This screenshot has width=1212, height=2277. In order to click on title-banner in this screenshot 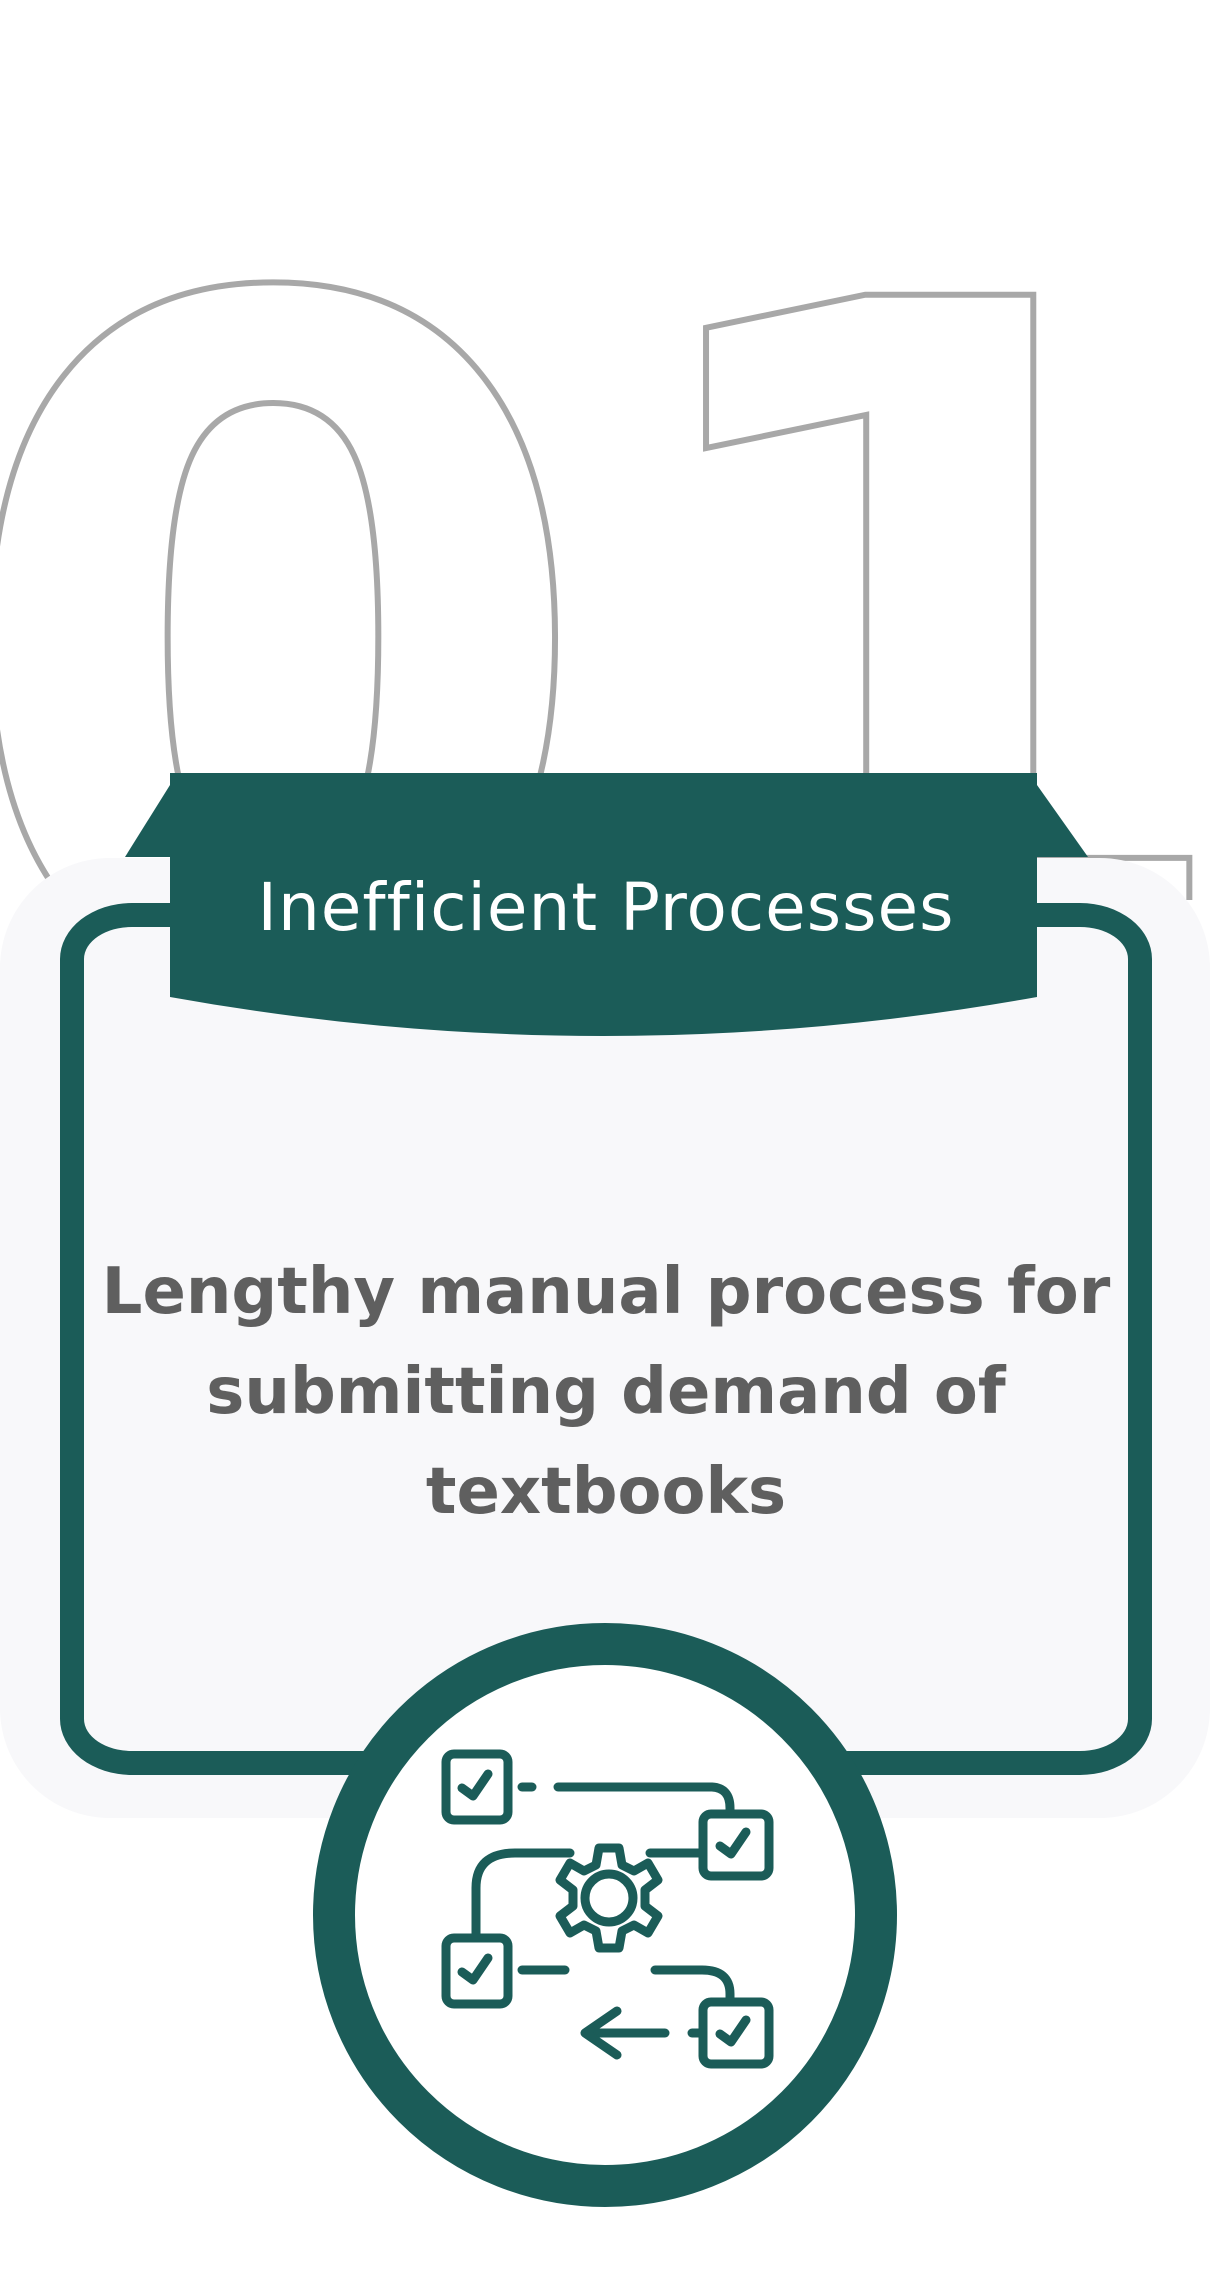, I will do `click(606, 904)`.